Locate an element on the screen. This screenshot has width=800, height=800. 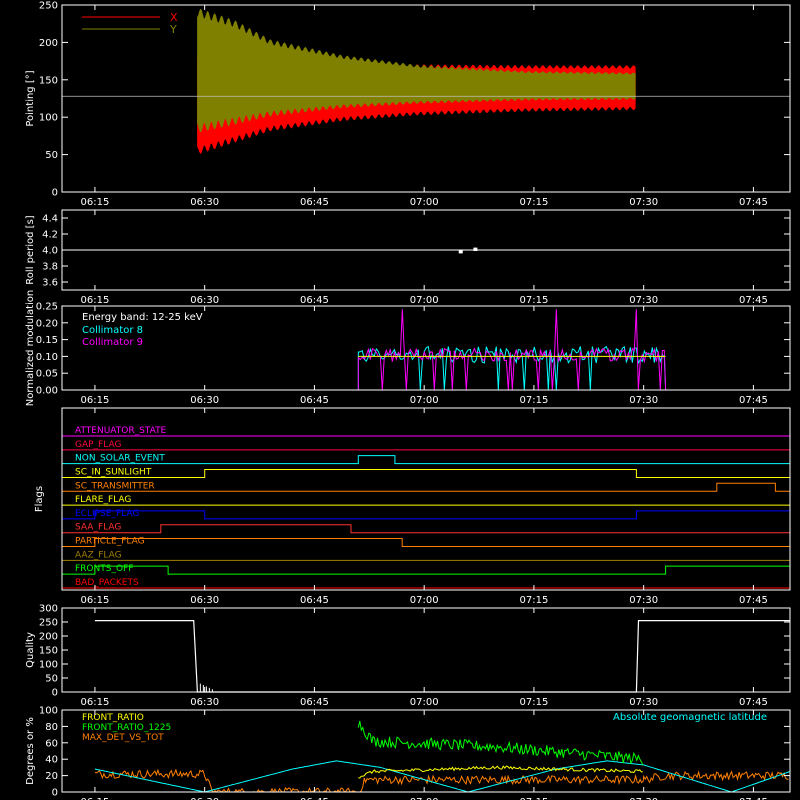
geomag-max-det-vs-tot-line is located at coordinates (441, 781).